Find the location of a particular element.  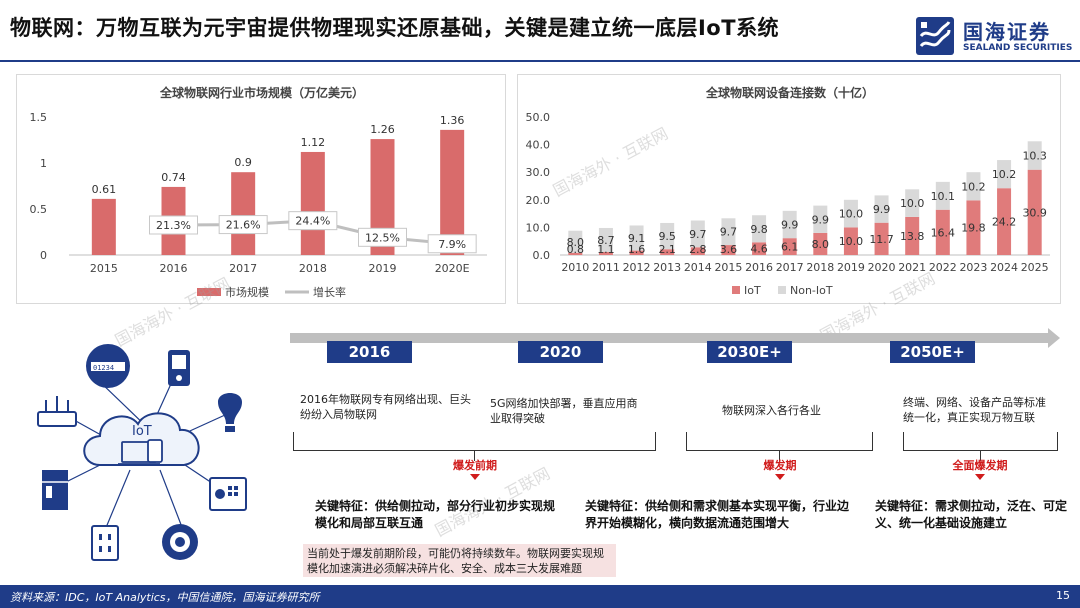

phase-boom-label: 爆发期 is located at coordinates (780, 465).